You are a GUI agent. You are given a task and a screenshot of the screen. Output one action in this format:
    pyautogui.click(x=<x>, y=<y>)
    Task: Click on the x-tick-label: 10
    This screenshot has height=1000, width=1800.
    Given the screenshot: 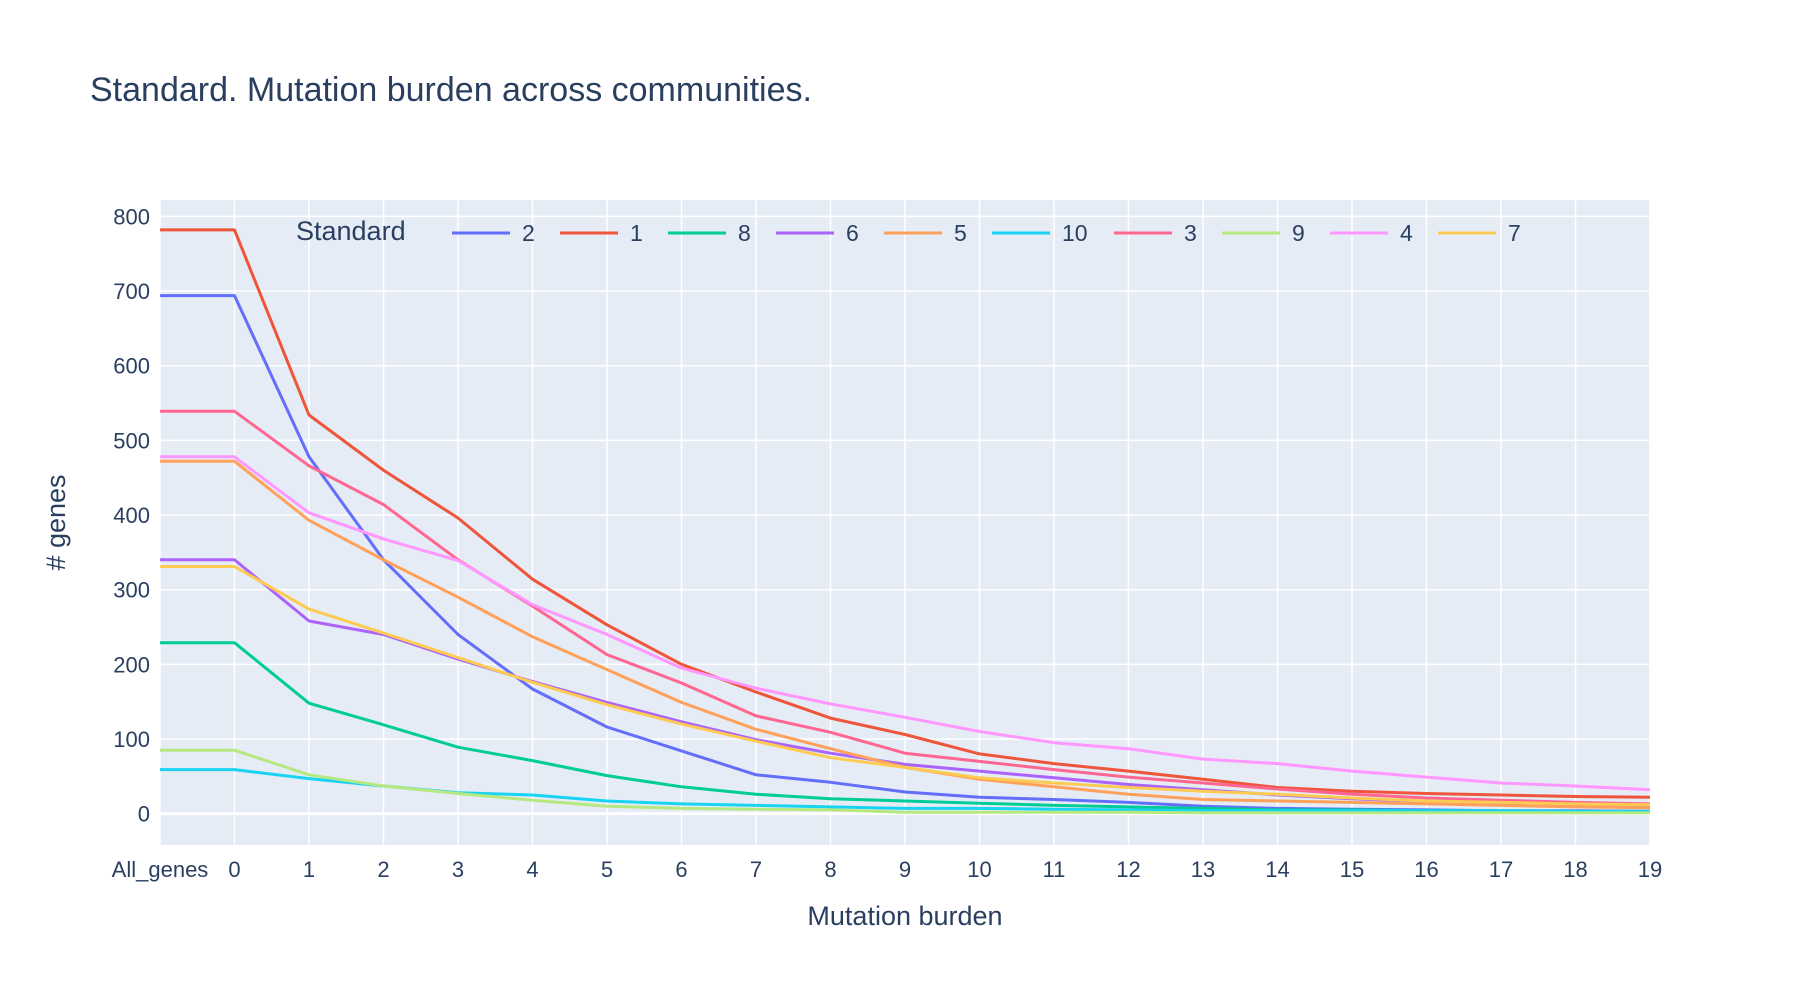 What is the action you would take?
    pyautogui.click(x=979, y=869)
    